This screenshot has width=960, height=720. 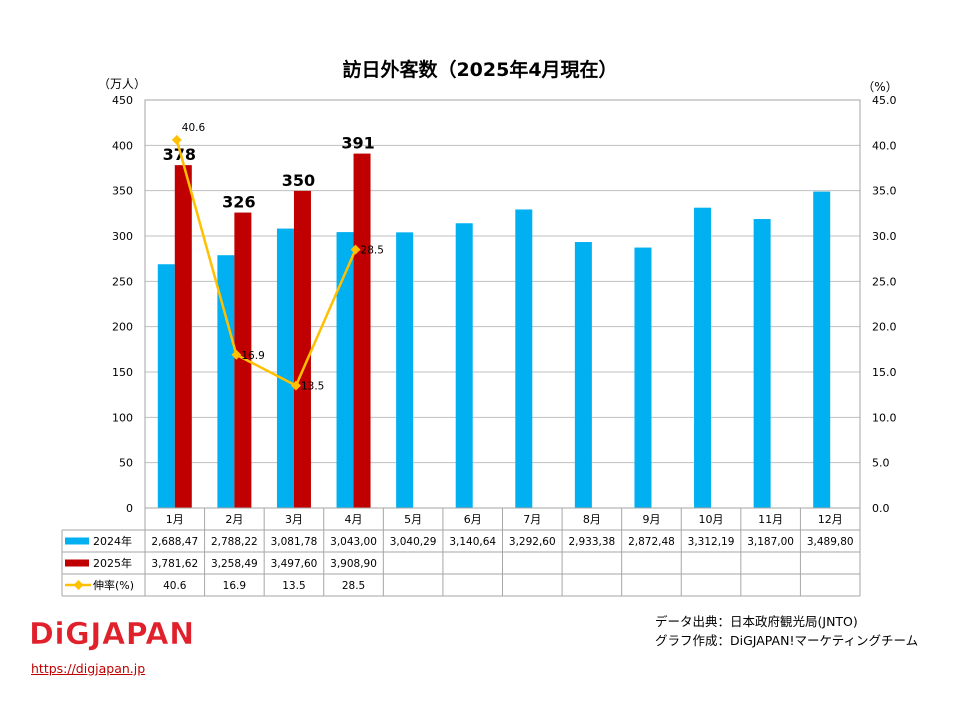 I want to click on bar-2025-label: 350, so click(x=298, y=180).